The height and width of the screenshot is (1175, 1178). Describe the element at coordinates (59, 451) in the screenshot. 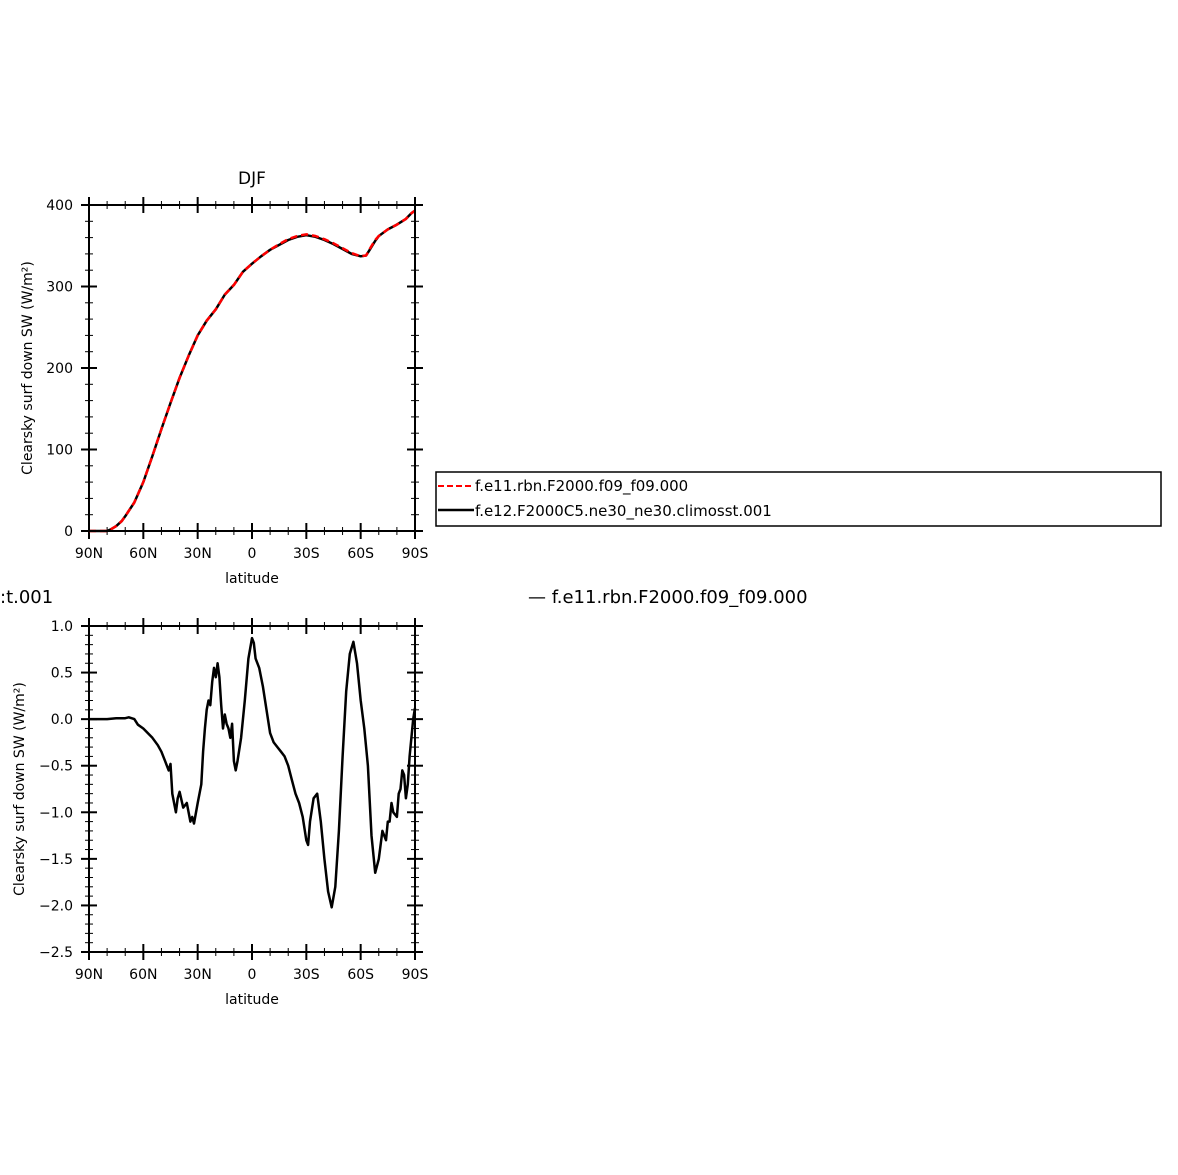

I see `y-tick-label: 100` at that location.